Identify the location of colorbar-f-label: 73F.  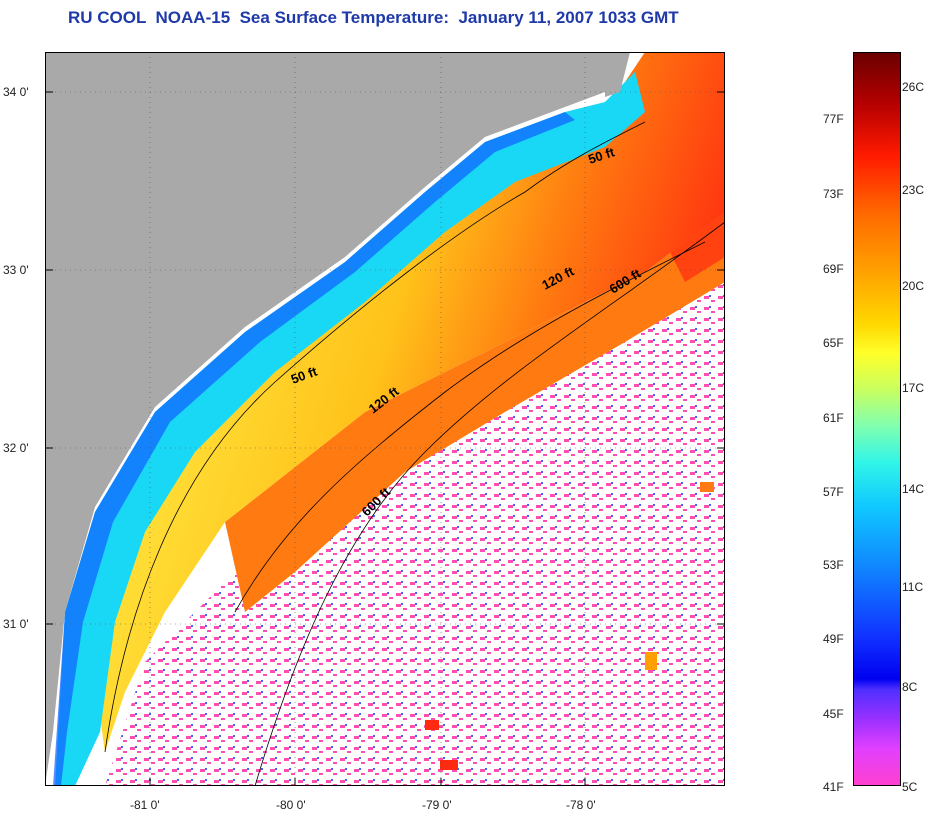
(833, 194).